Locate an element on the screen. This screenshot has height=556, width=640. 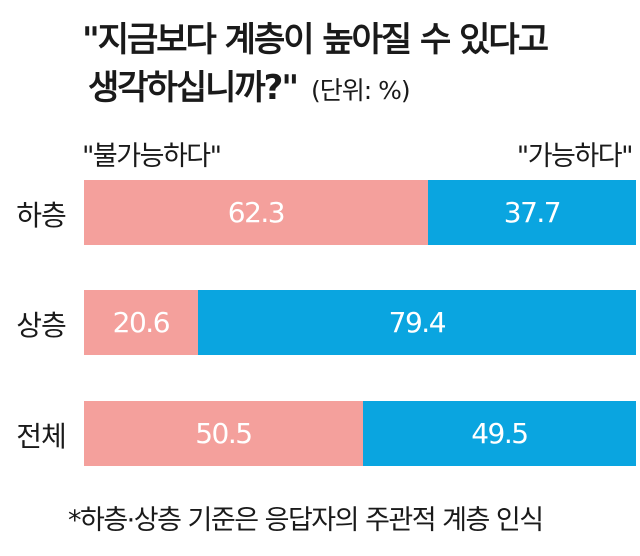
bar-possible: 79.4 is located at coordinates (416, 322).